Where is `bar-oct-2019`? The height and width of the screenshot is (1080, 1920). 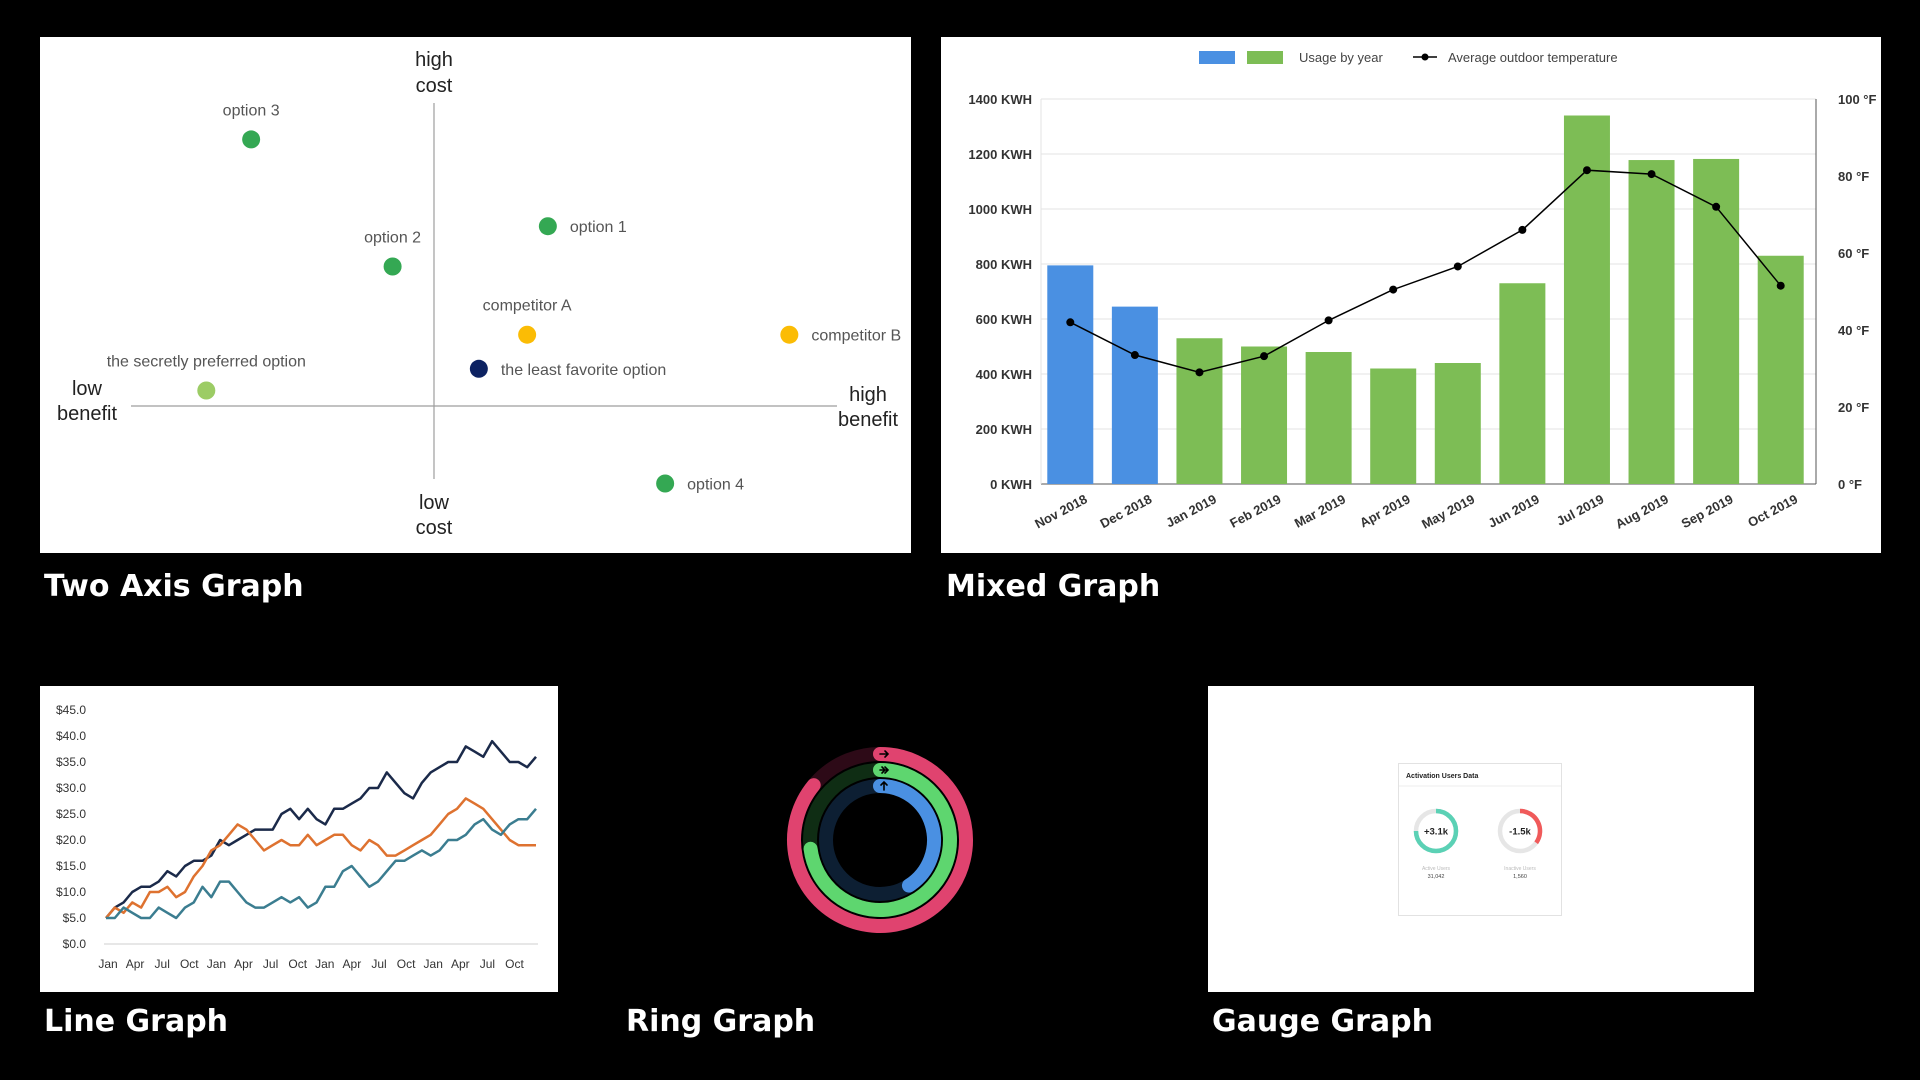
bar-oct-2019 is located at coordinates (1780, 369).